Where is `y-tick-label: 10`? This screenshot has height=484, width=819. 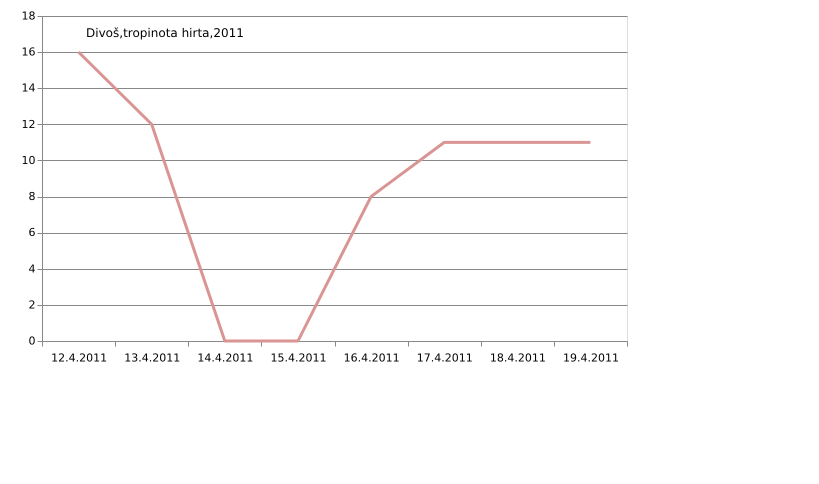 y-tick-label: 10 is located at coordinates (29, 160).